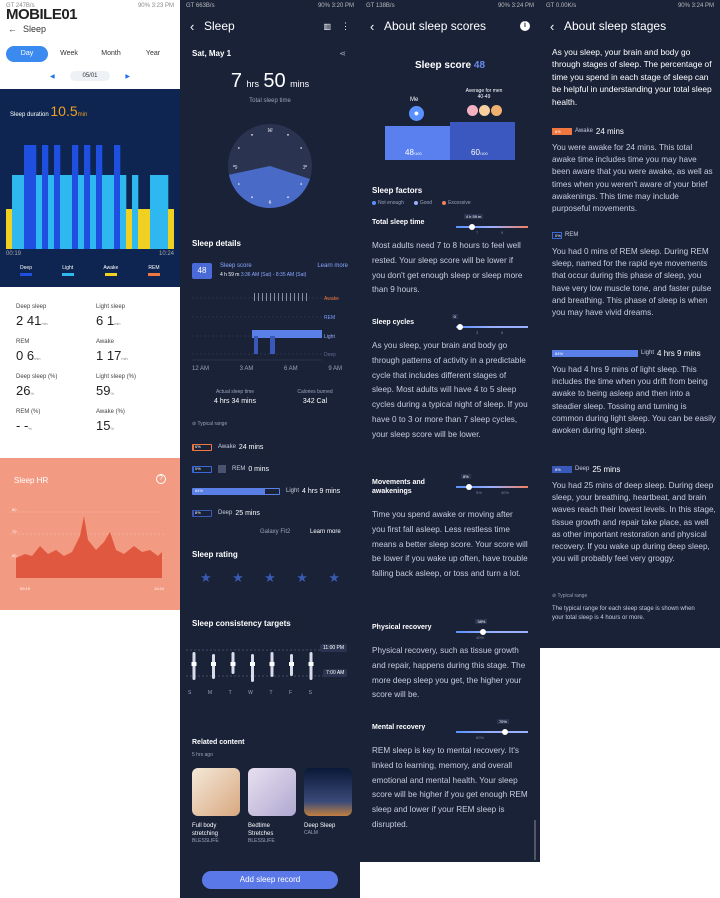  I want to click on factor-slider: 38% 40%, so click(492, 630).